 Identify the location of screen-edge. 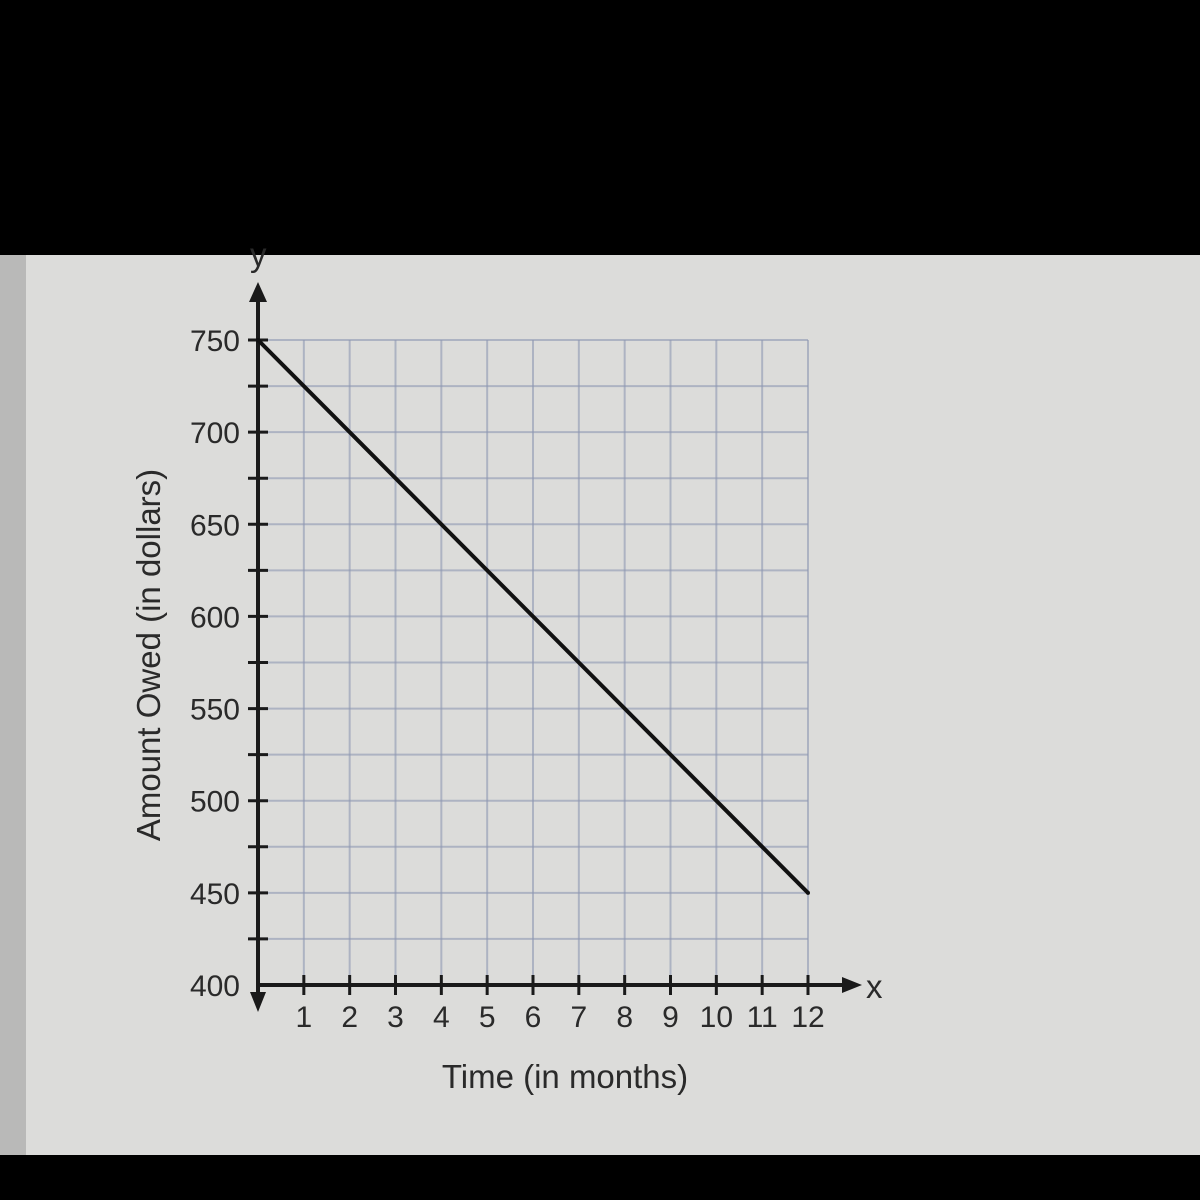
(13, 705).